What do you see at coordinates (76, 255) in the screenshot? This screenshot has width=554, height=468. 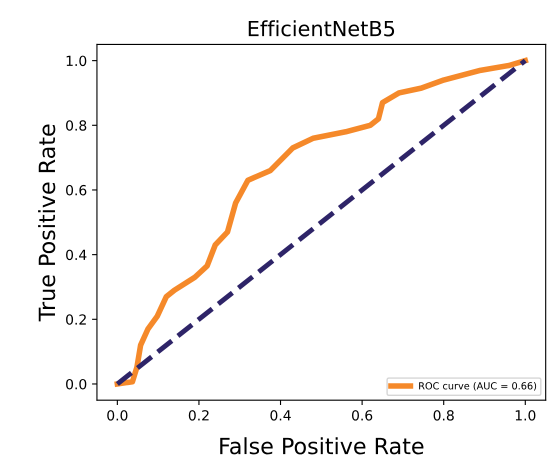 I see `y-tick-label: 0.4` at bounding box center [76, 255].